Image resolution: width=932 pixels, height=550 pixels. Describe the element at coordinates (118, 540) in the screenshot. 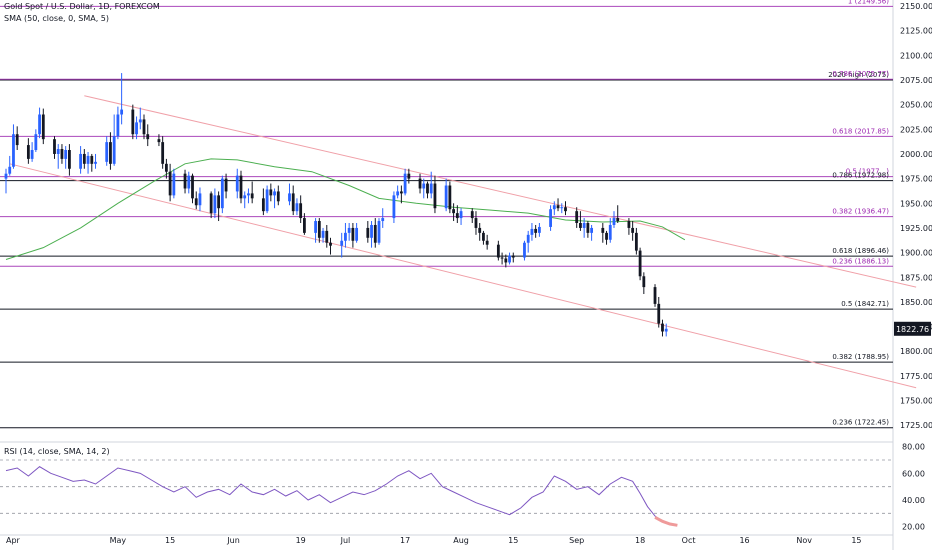

I see `time-tick-label: May` at that location.